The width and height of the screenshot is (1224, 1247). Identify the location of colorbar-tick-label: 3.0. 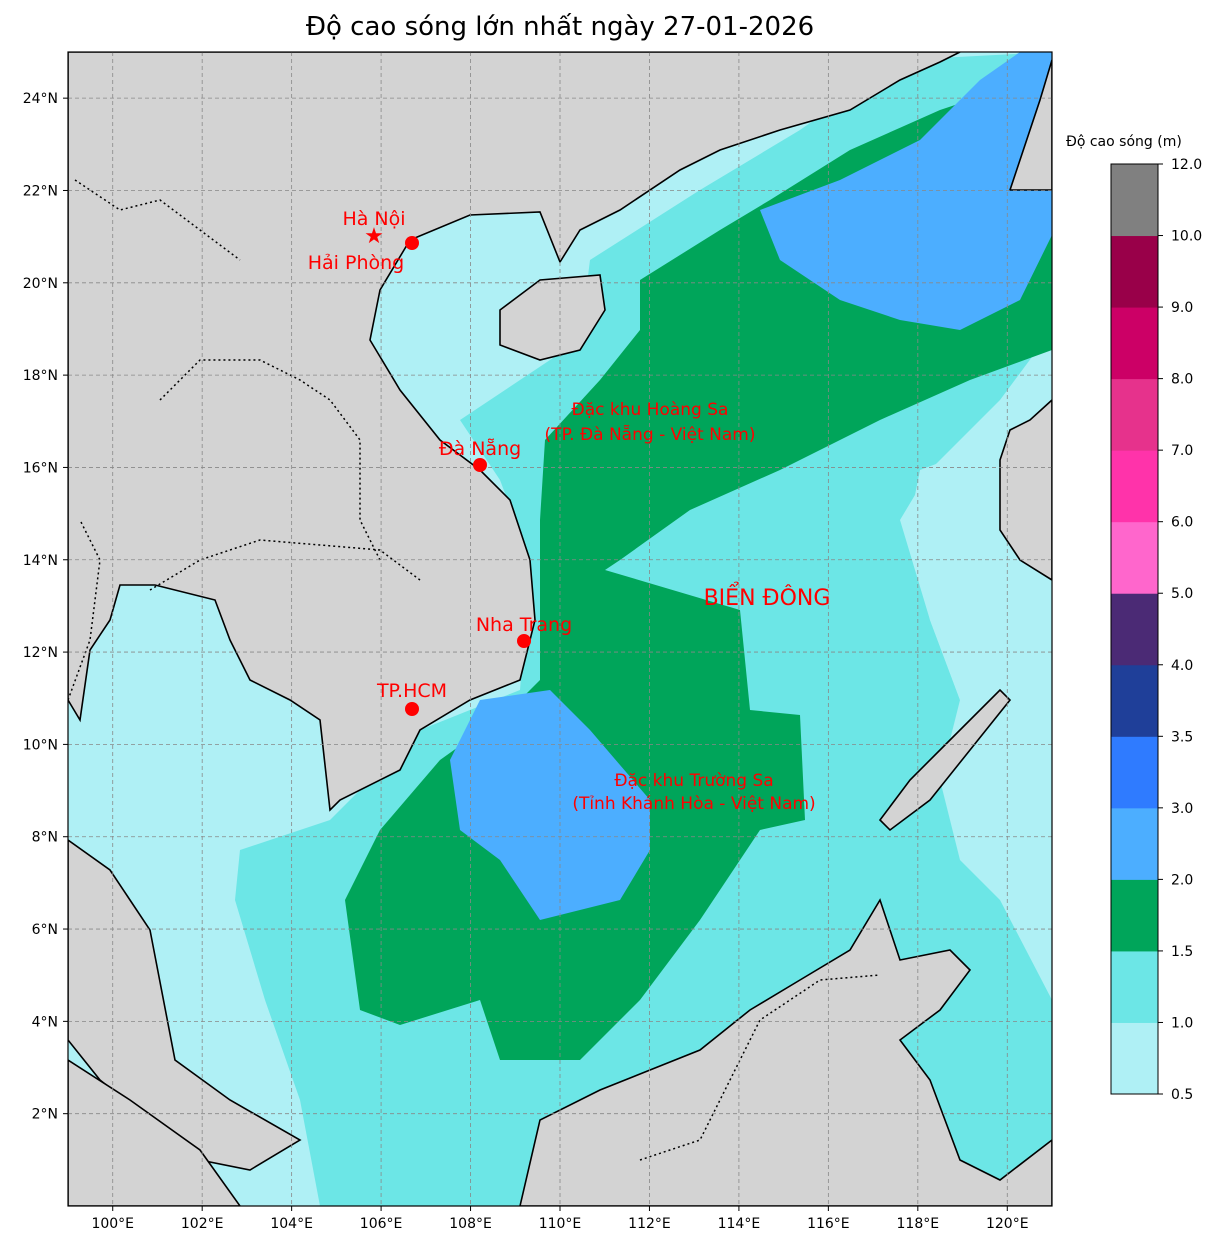
(1182, 809).